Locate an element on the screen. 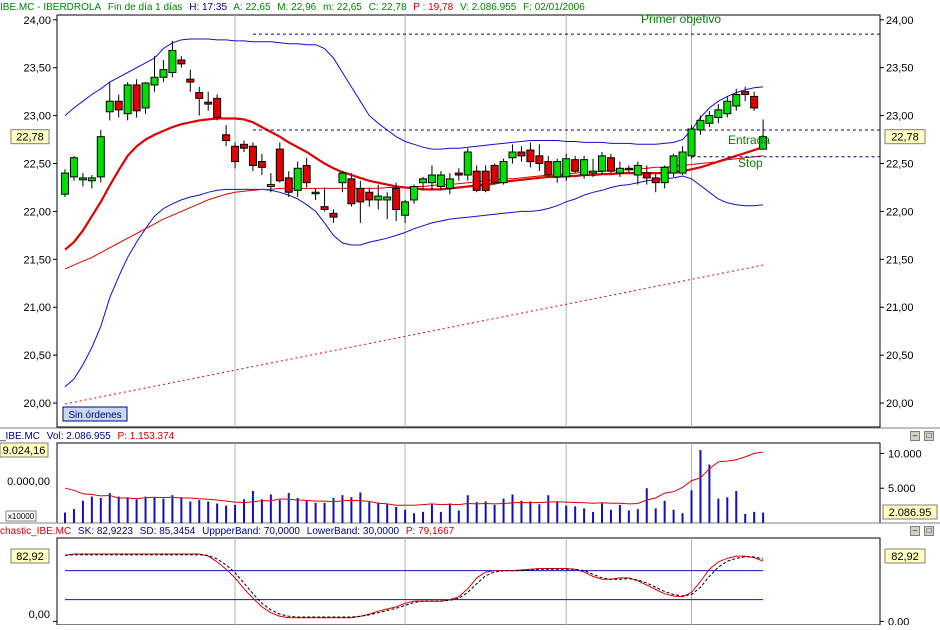  volume-scale-box is located at coordinates (21, 516).